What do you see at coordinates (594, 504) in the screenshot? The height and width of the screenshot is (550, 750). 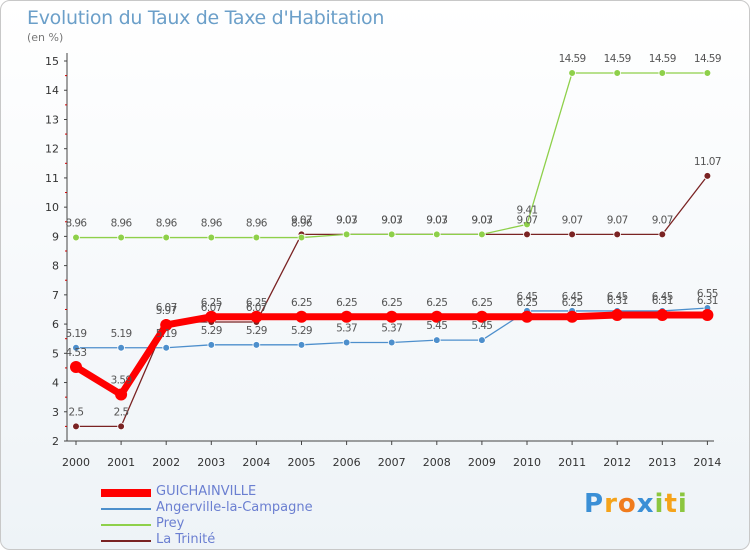 I see `logo-letter: P` at bounding box center [594, 504].